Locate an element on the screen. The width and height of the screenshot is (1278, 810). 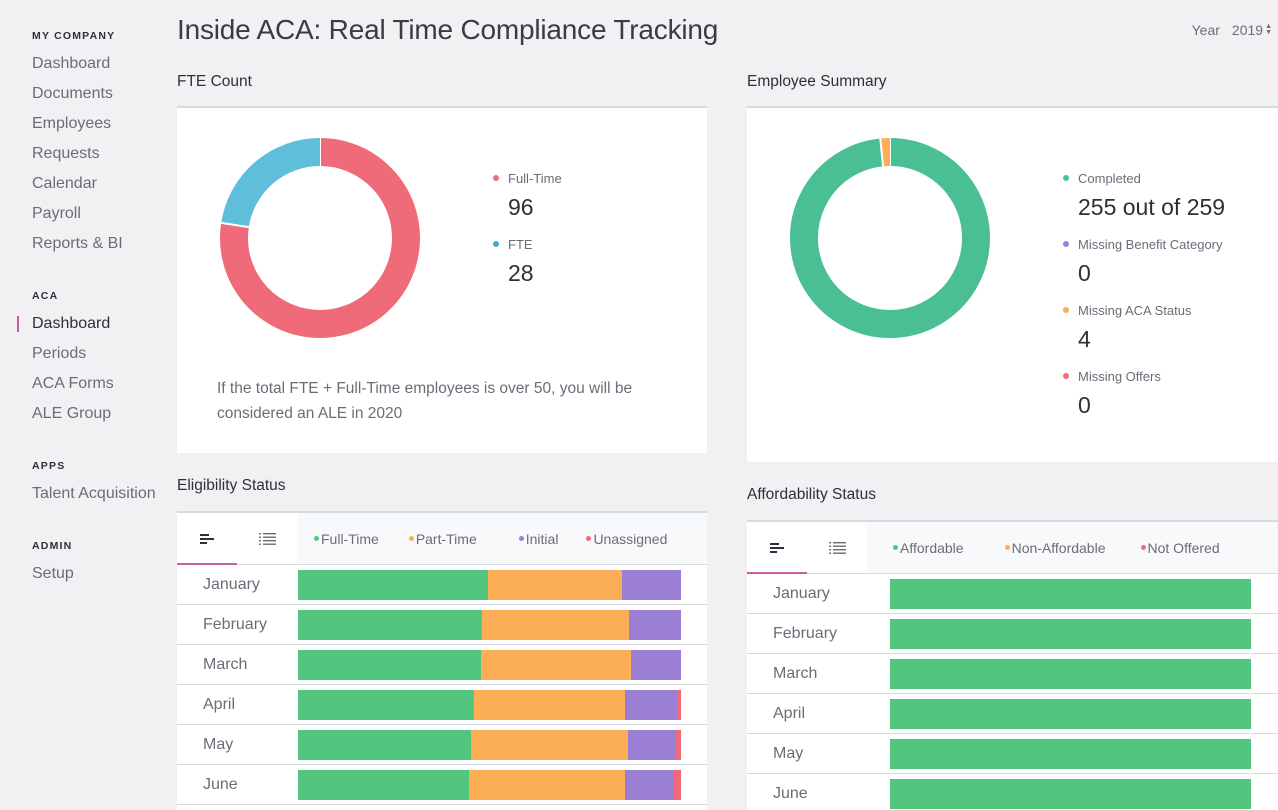
nav-item-employees: Employees is located at coordinates (72, 123).